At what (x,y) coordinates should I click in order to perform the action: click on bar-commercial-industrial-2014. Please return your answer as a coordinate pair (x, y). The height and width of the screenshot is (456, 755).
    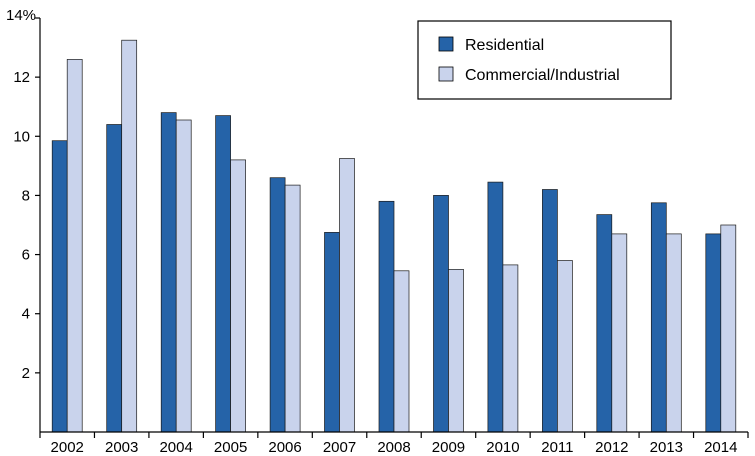
    Looking at the image, I should click on (728, 328).